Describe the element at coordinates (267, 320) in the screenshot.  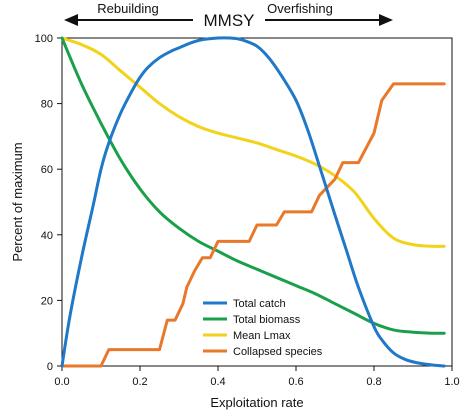
I see `legend-label: Total biomass` at that location.